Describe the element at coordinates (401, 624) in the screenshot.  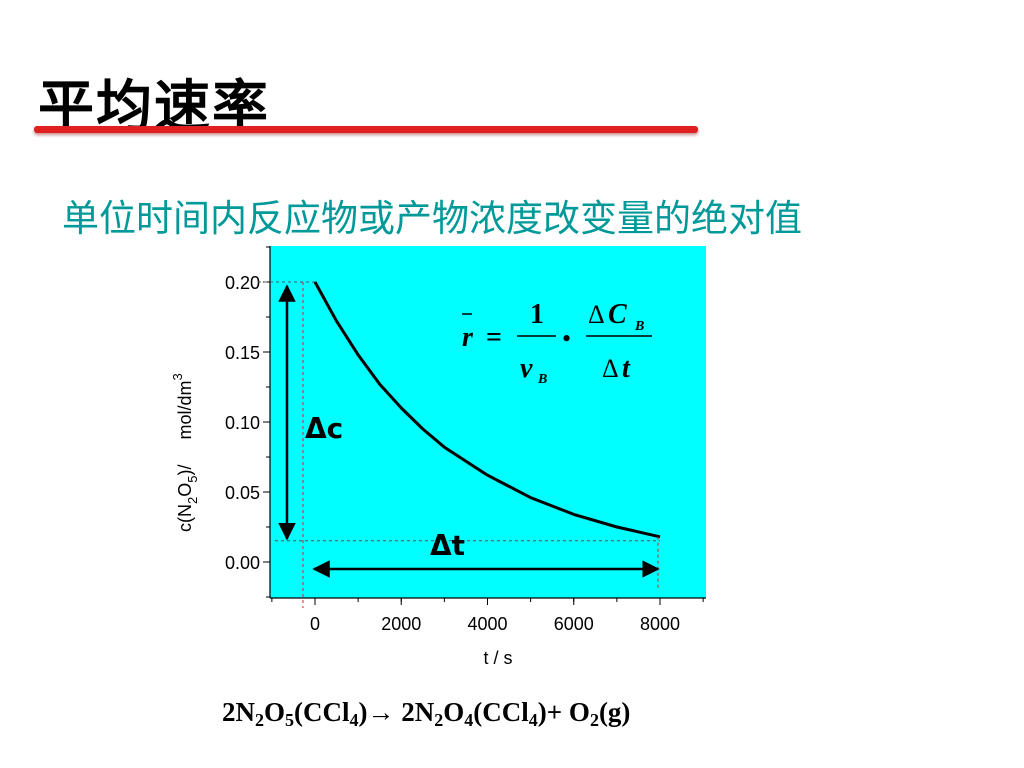
I see `x-tick-label: 2000` at that location.